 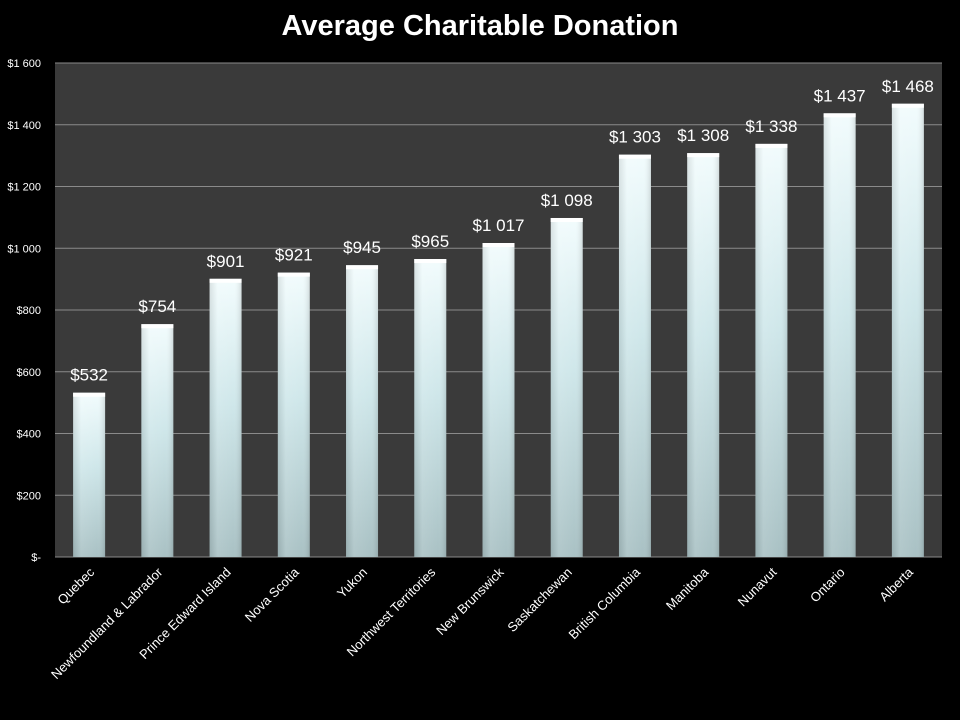 What do you see at coordinates (294, 255) in the screenshot?
I see `data-label: $921` at bounding box center [294, 255].